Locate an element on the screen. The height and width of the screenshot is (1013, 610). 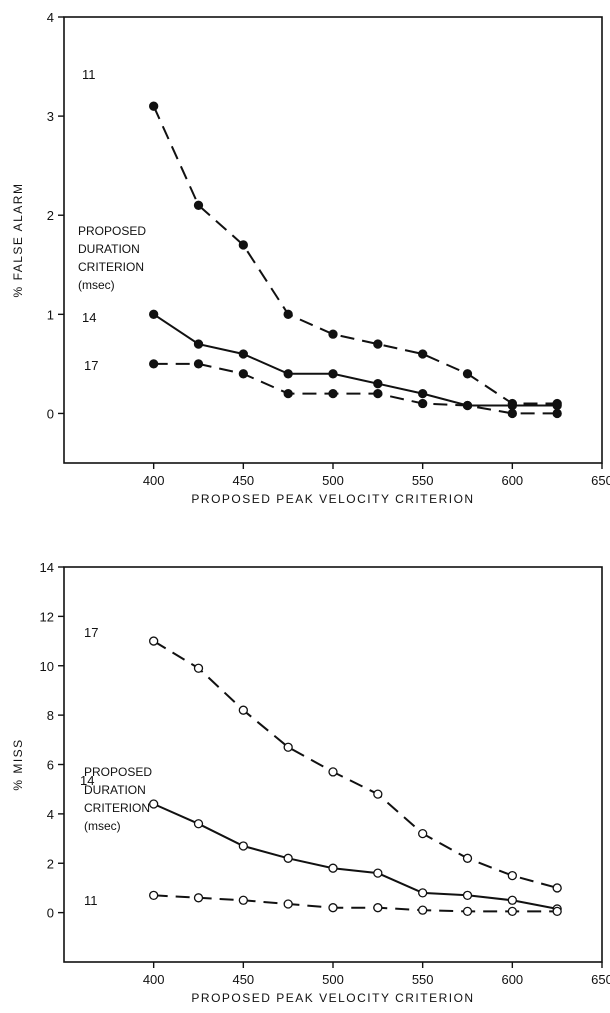
y-axis-label: % MISS is located at coordinates (18, 764).